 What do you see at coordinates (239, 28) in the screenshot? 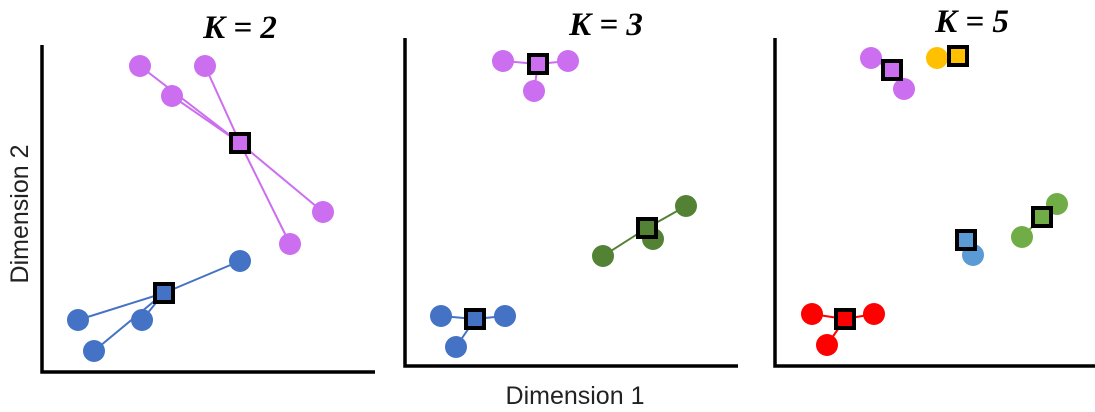
I see `panel-title-k2: K = 2` at bounding box center [239, 28].